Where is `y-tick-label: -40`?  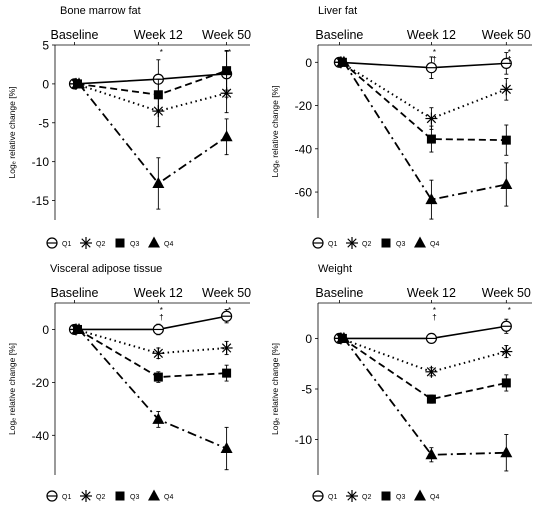
y-tick-label: -40 is located at coordinates (41, 436).